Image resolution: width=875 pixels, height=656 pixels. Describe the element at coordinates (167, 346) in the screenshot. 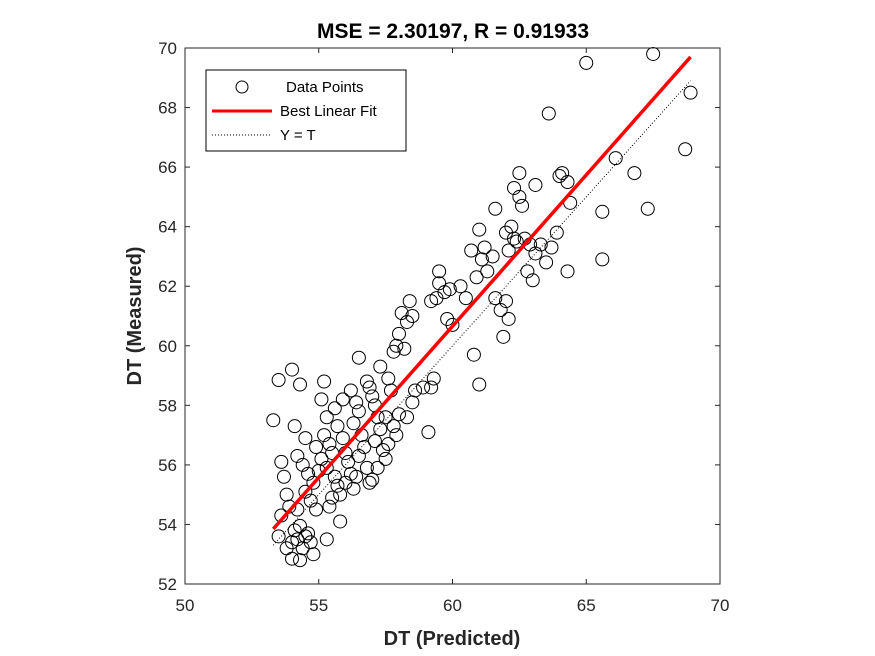

I see `y-tick-label: 60` at that location.